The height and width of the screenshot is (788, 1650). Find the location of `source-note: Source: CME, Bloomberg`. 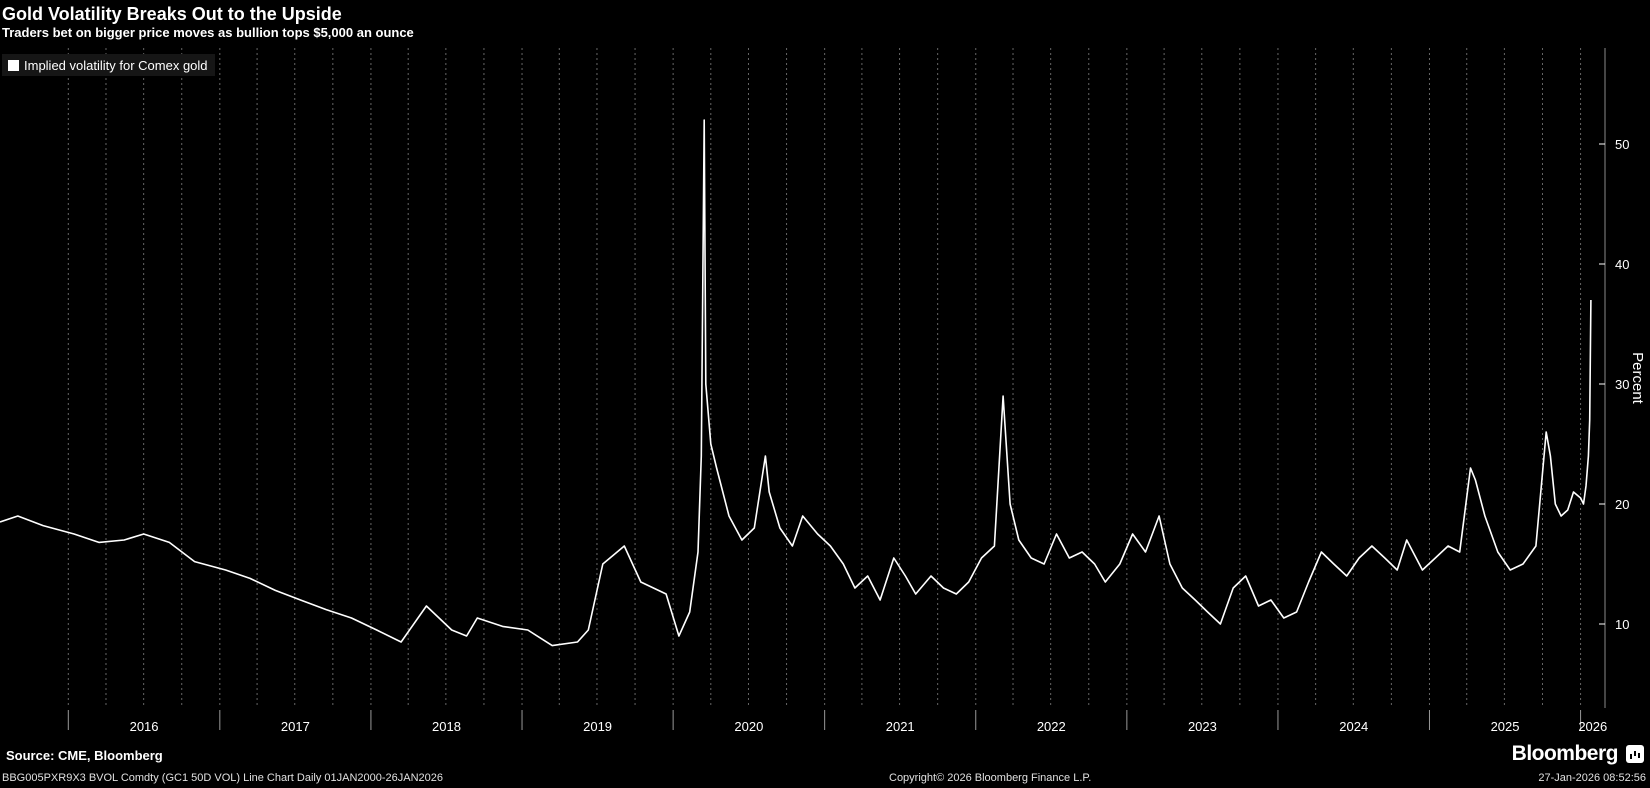

source-note: Source: CME, Bloomberg is located at coordinates (84, 755).